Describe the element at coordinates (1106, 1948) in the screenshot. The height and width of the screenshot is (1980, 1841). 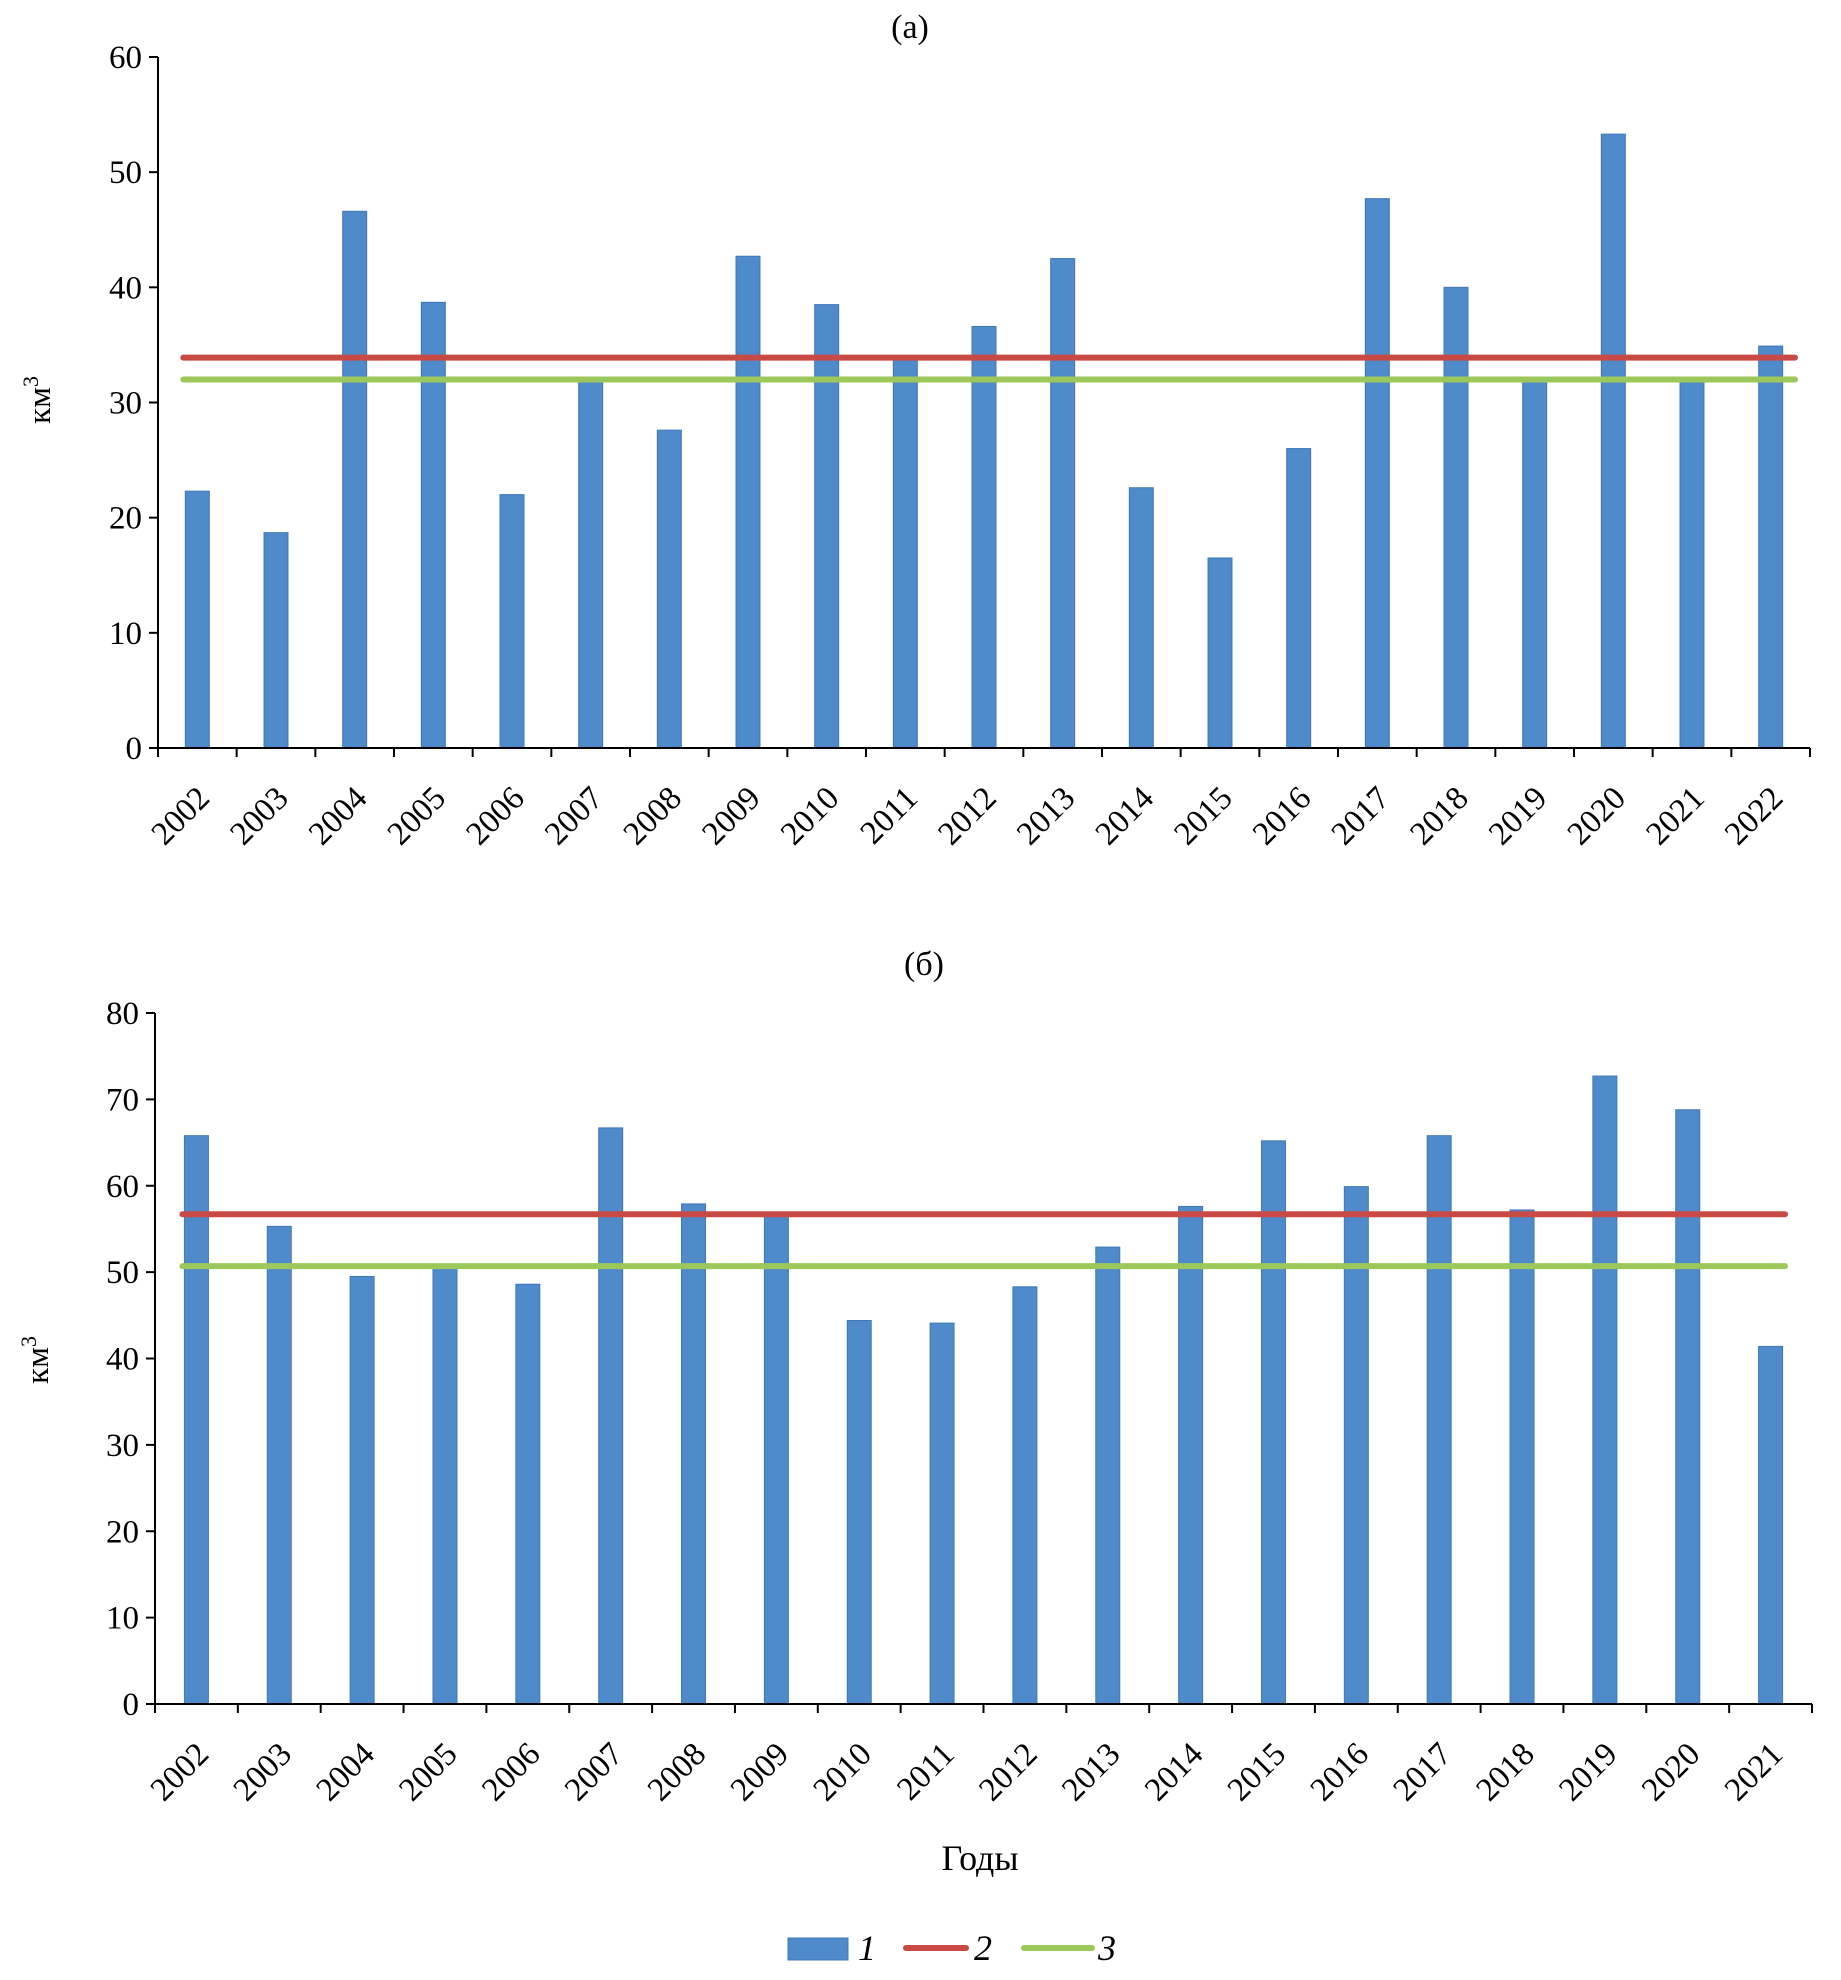
I see `legend-label-3: 3` at that location.